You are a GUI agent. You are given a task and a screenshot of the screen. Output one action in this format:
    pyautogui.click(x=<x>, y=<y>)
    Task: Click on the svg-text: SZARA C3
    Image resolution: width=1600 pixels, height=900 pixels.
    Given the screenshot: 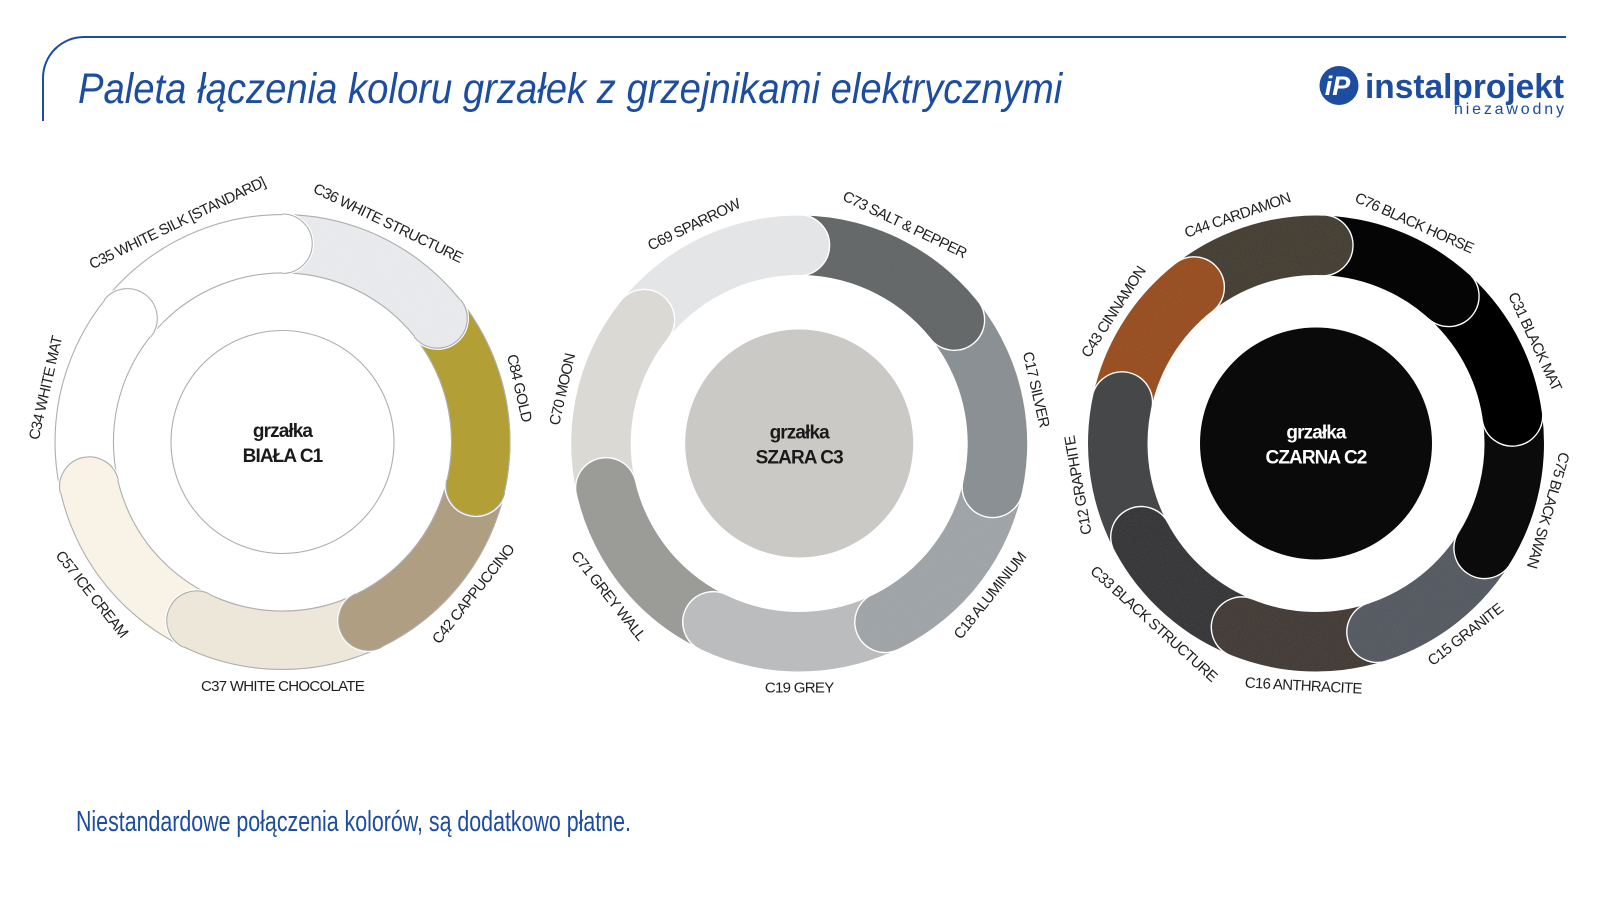 What is the action you would take?
    pyautogui.click(x=799, y=457)
    